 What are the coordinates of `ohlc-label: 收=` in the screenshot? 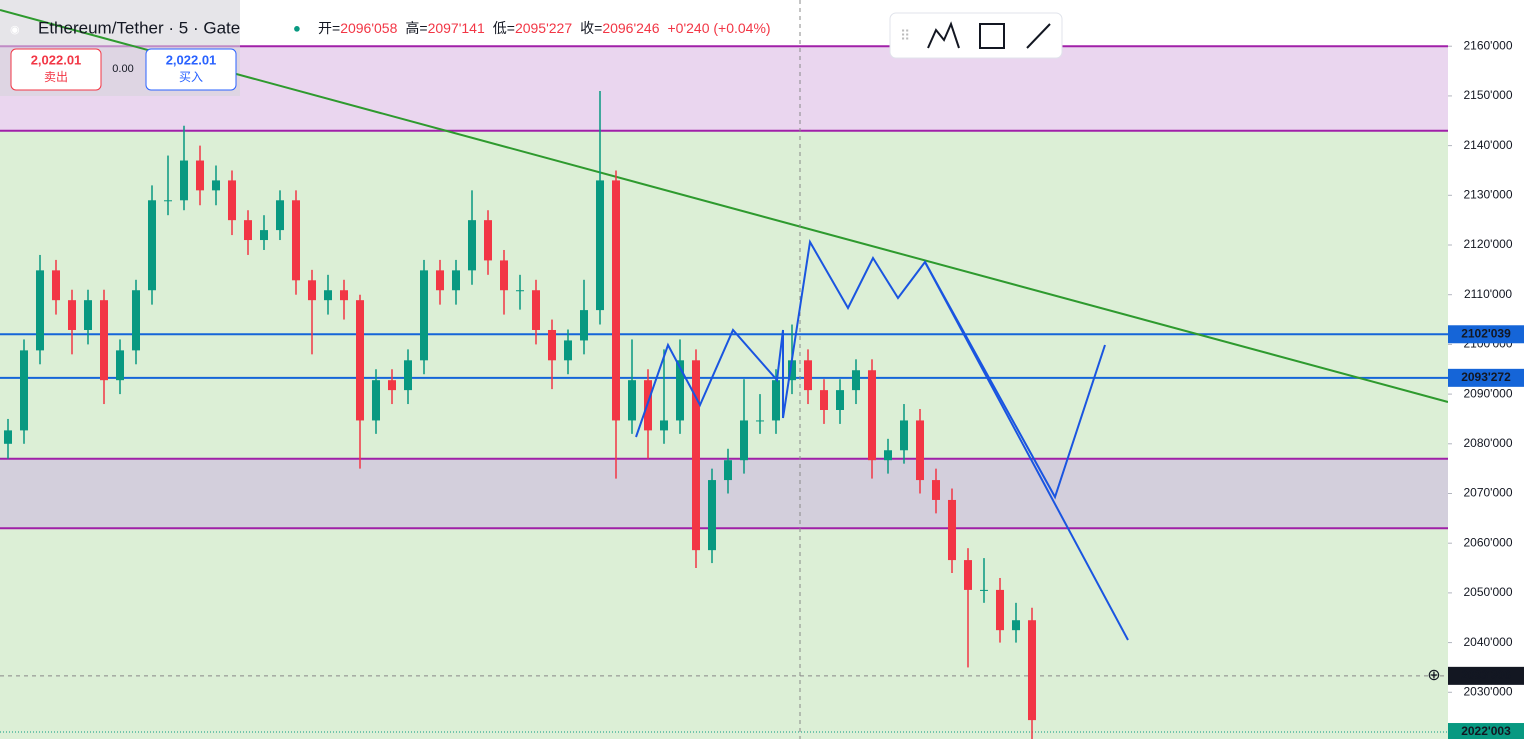 It's located at (591, 28).